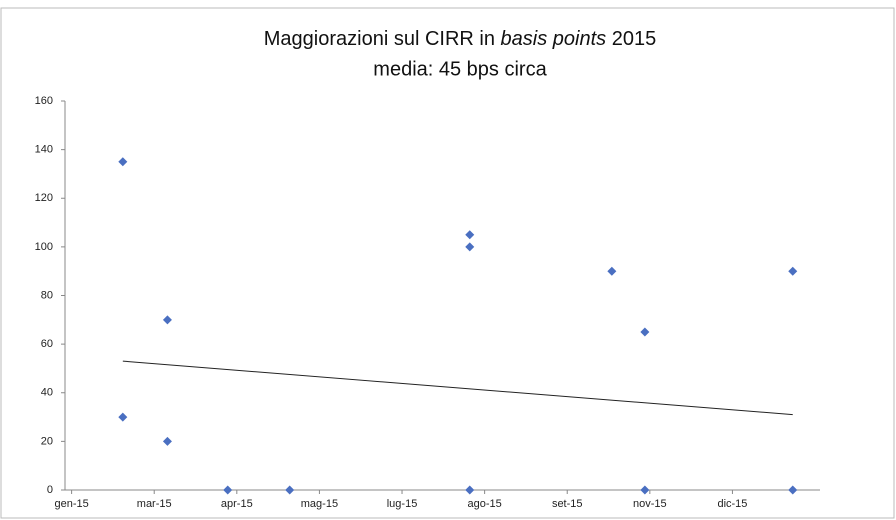  What do you see at coordinates (631, 39) in the screenshot?
I see `title-part: 2015` at bounding box center [631, 39].